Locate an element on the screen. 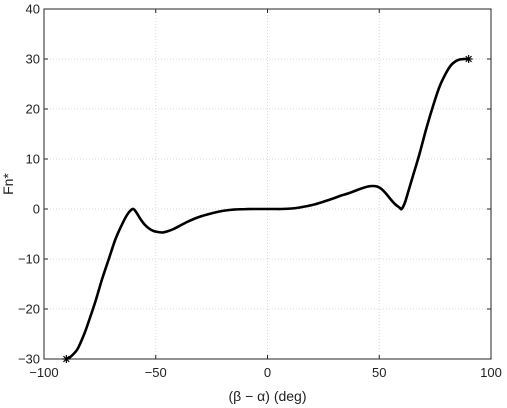 The width and height of the screenshot is (507, 408). x-tick-label: −50 is located at coordinates (156, 372).